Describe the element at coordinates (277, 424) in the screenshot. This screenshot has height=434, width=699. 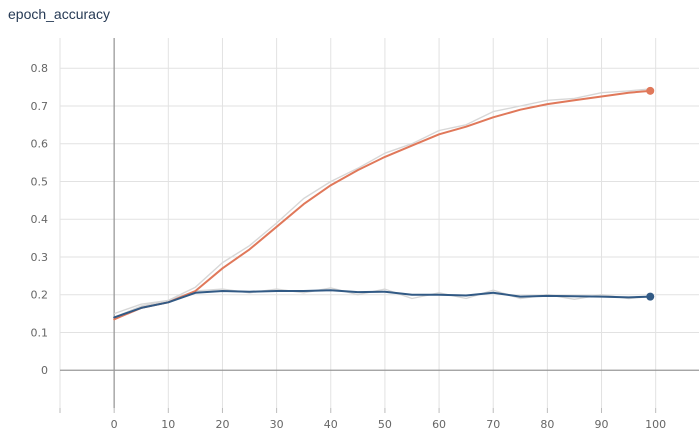
I see `x-tick-label: 30` at that location.